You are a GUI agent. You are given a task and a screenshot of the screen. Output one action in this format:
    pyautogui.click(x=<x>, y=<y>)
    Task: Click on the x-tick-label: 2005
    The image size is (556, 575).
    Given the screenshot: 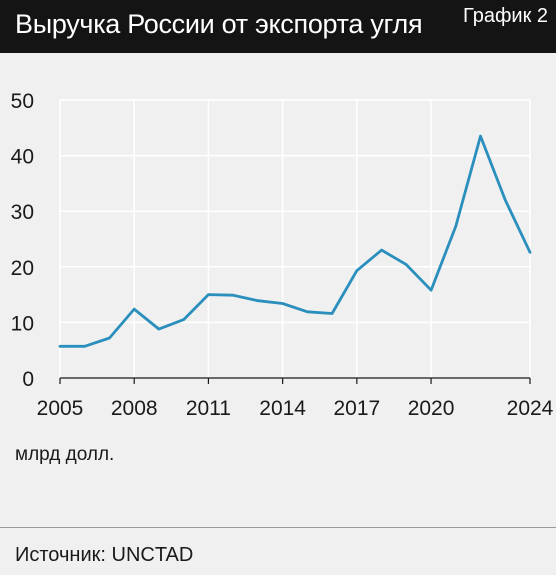 What is the action you would take?
    pyautogui.click(x=60, y=408)
    